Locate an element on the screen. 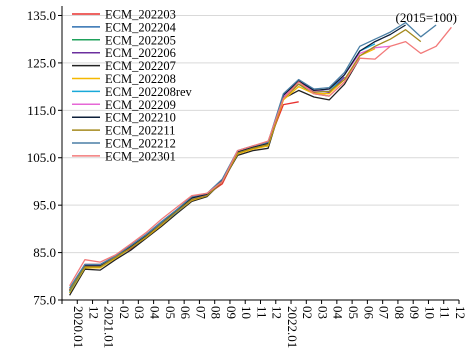 The height and width of the screenshot is (359, 465). legend-entry-label: ECM_202208rev is located at coordinates (149, 92).